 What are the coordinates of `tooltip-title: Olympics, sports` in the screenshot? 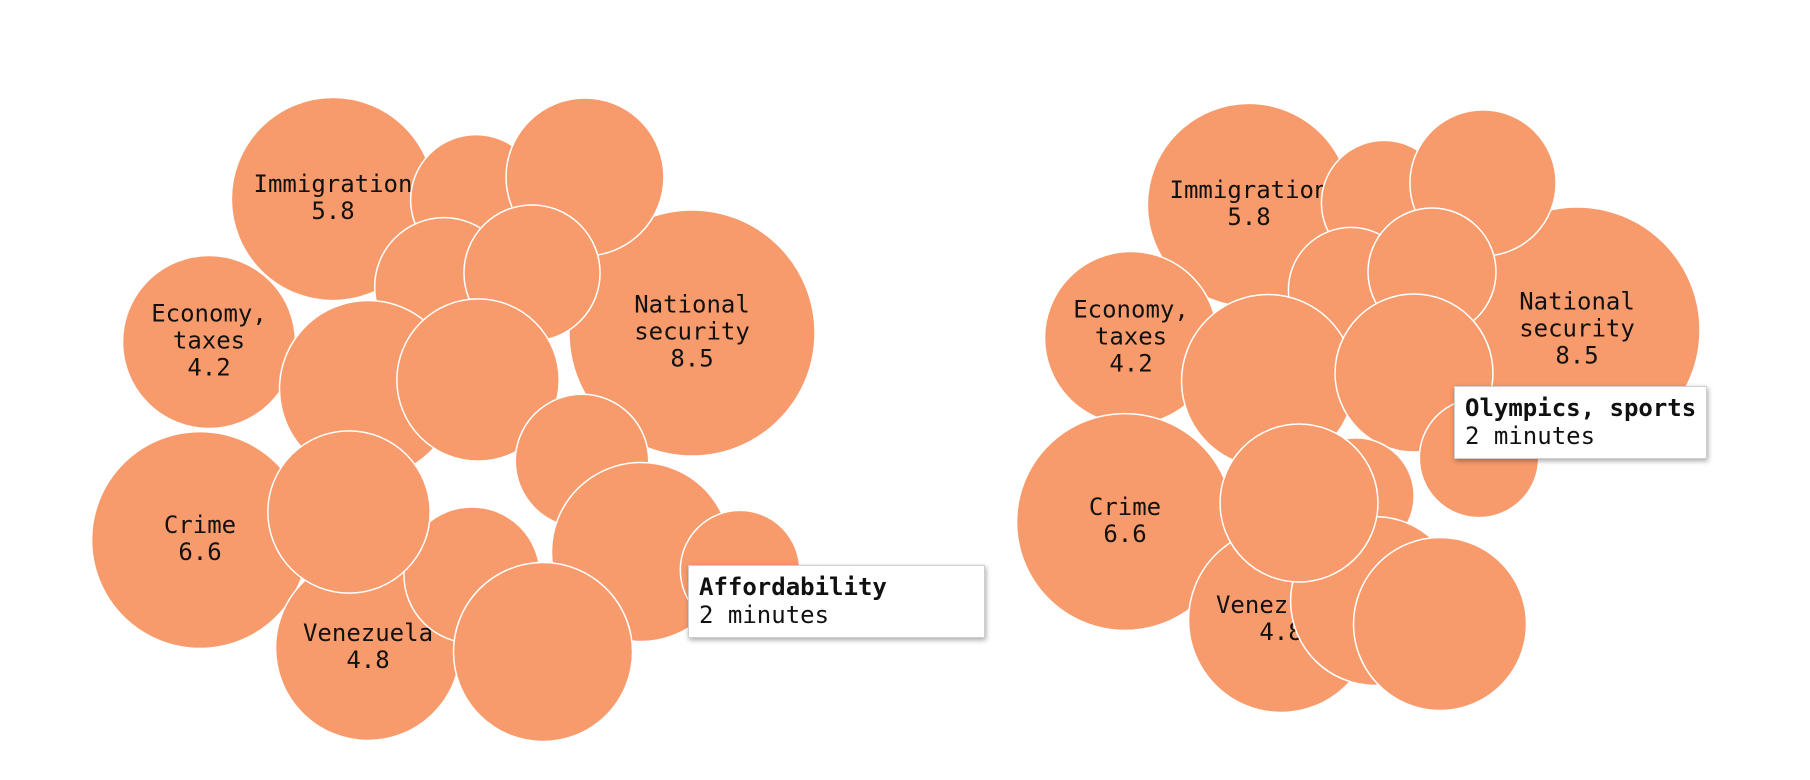 It's located at (1581, 408).